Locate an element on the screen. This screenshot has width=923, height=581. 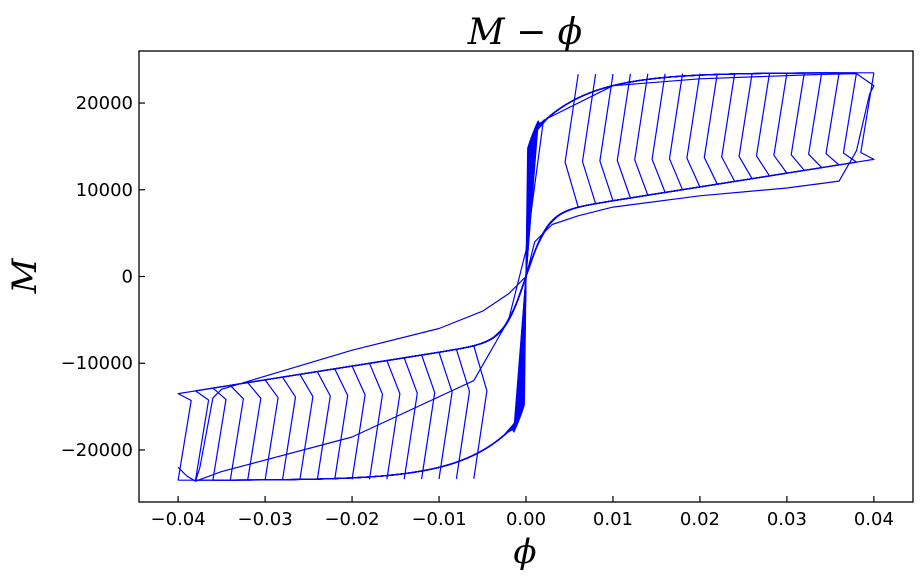
x-tick-label: −0.03 is located at coordinates (265, 519).